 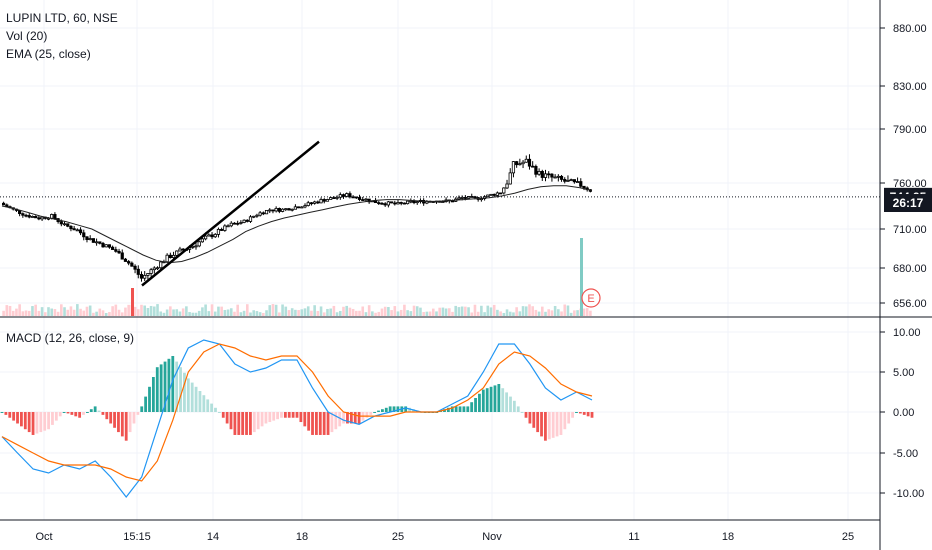 What do you see at coordinates (230, 213) in the screenshot?
I see `trendline` at bounding box center [230, 213].